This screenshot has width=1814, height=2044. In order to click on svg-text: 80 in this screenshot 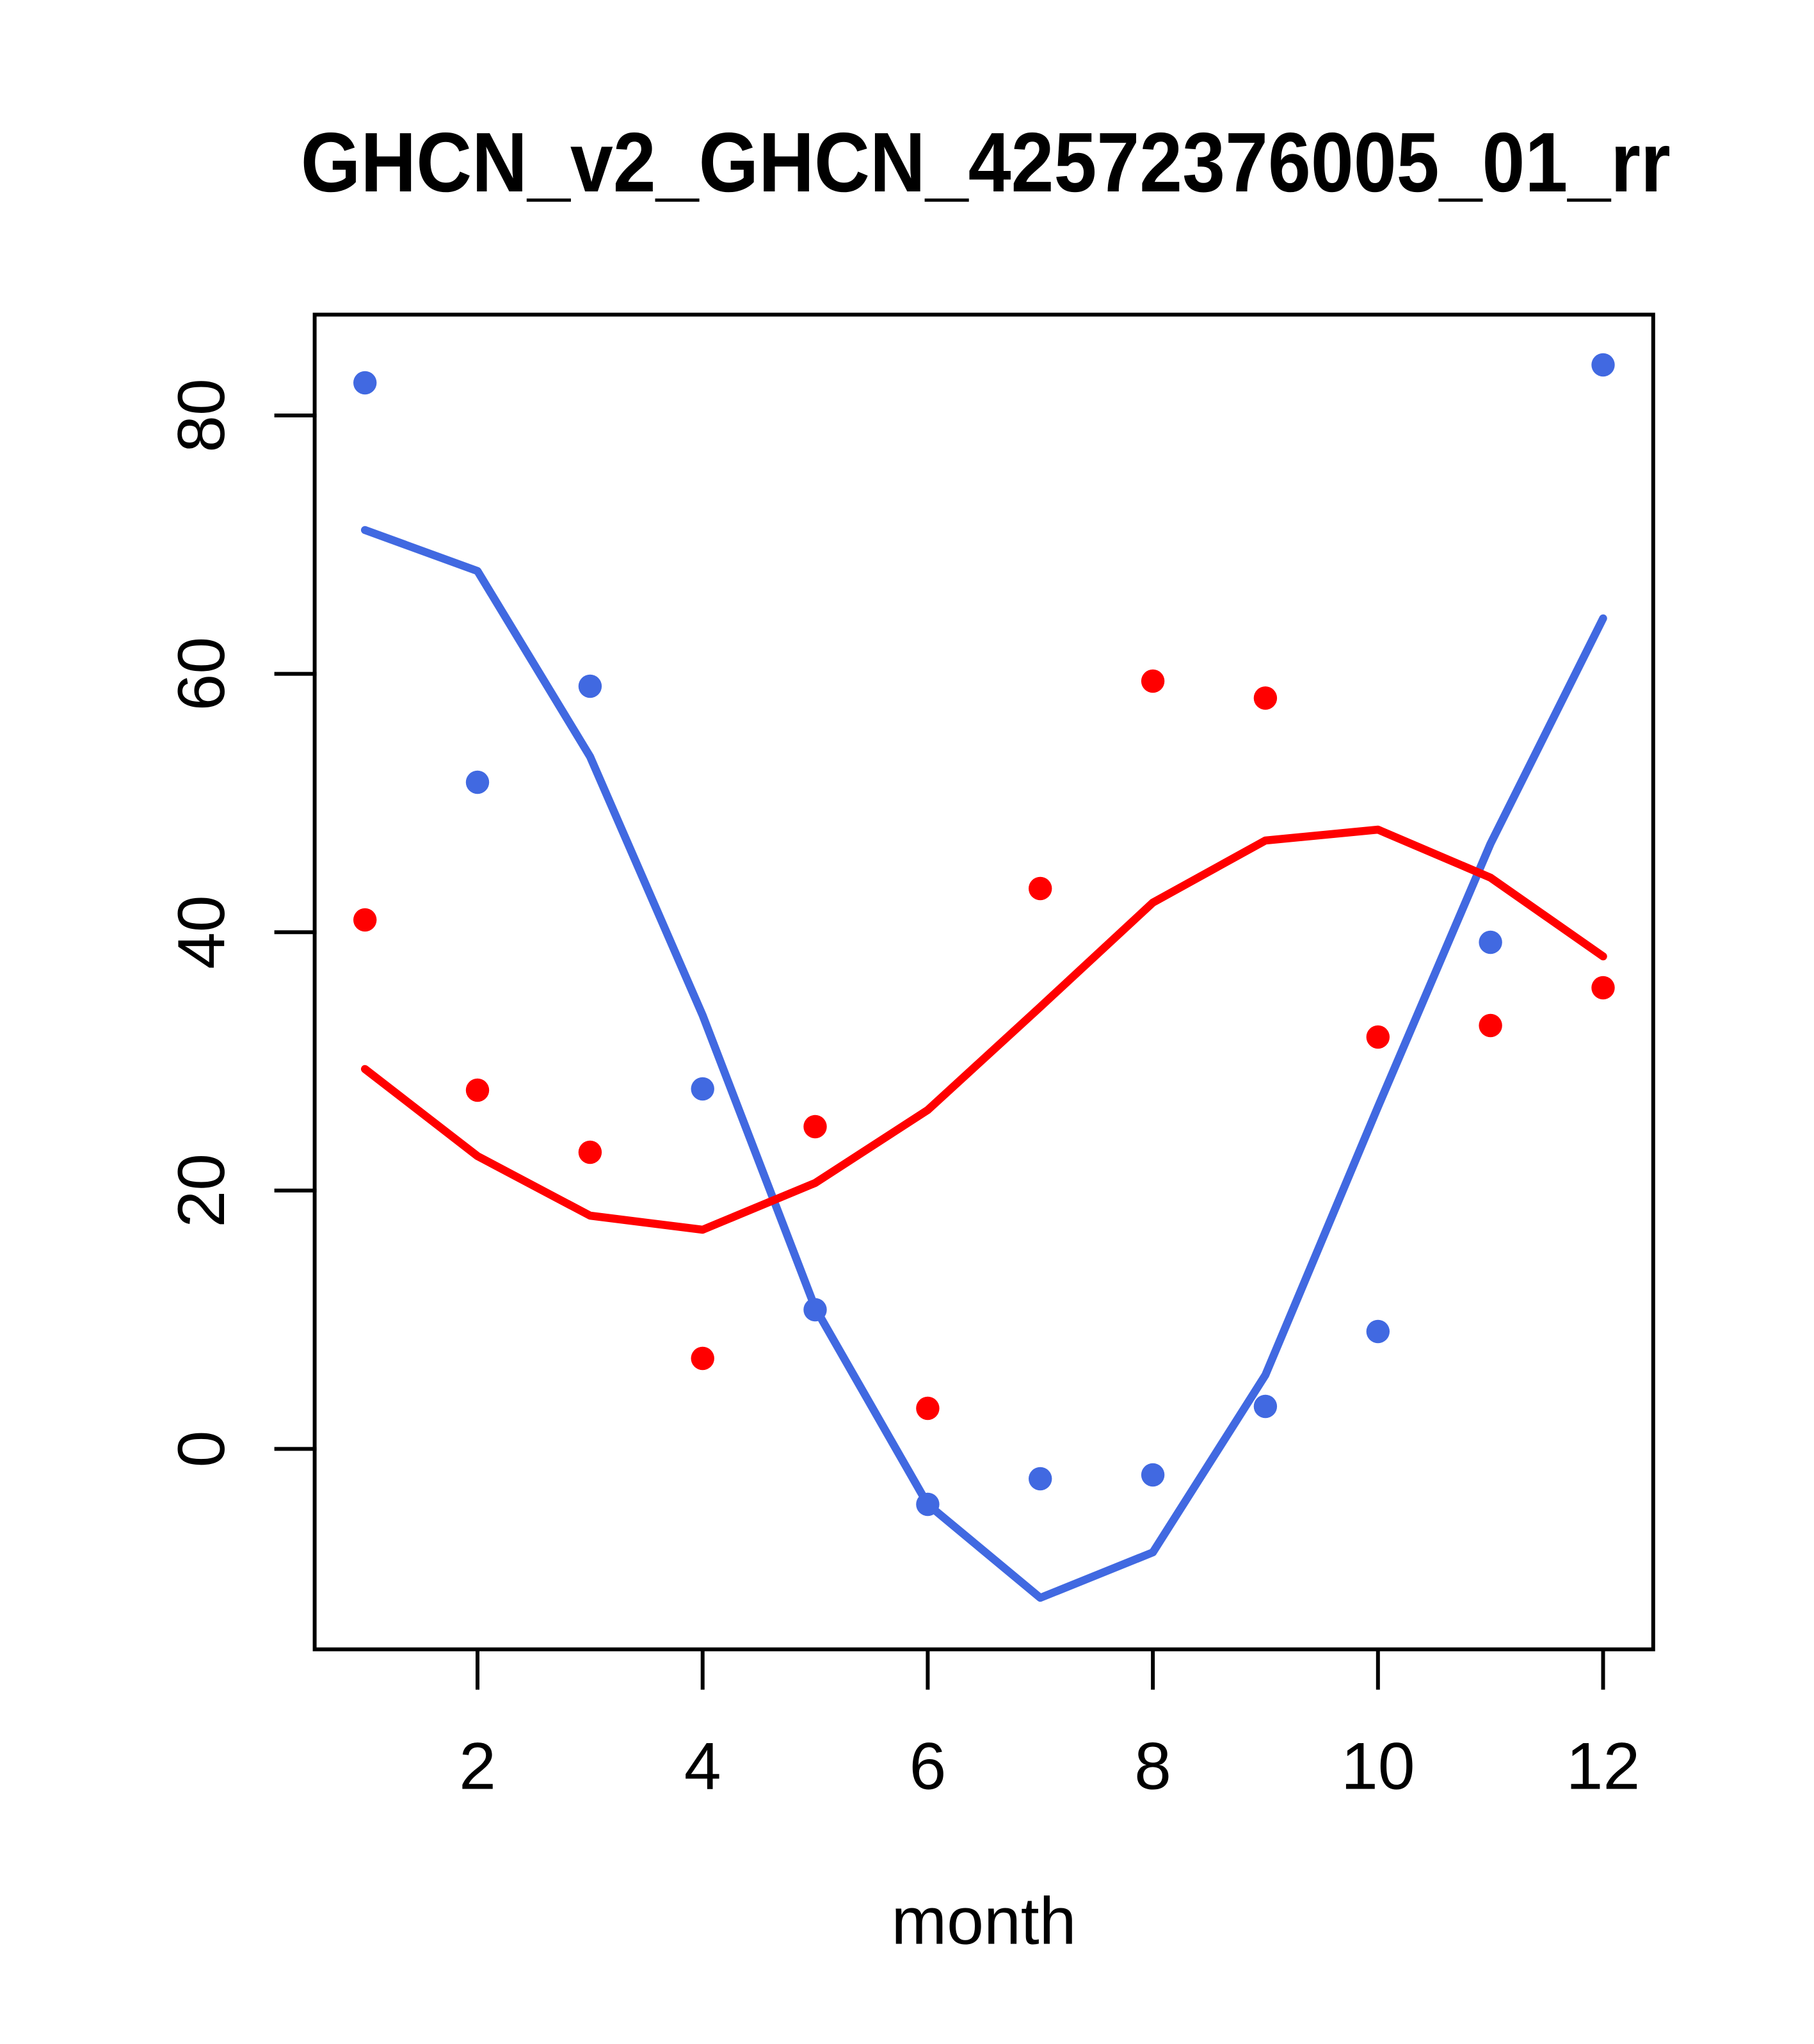, I will do `click(202, 415)`.